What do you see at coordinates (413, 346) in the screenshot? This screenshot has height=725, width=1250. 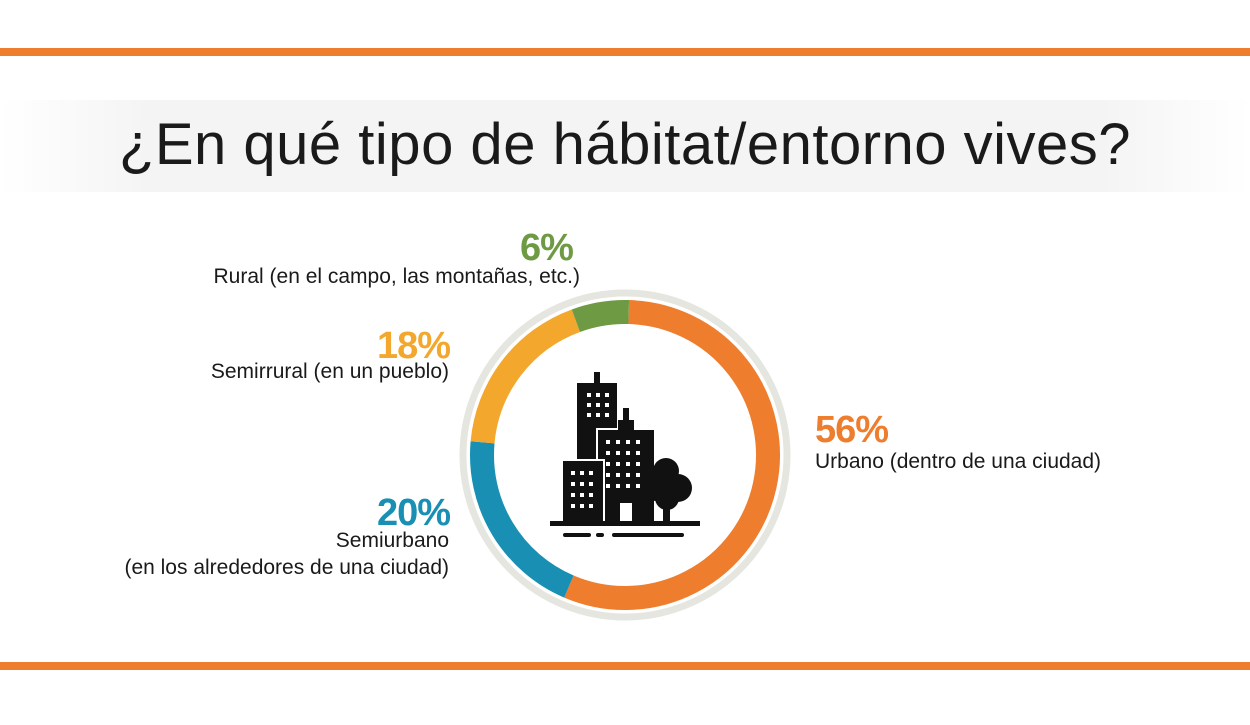 I see `semirrural-percent: 18%` at bounding box center [413, 346].